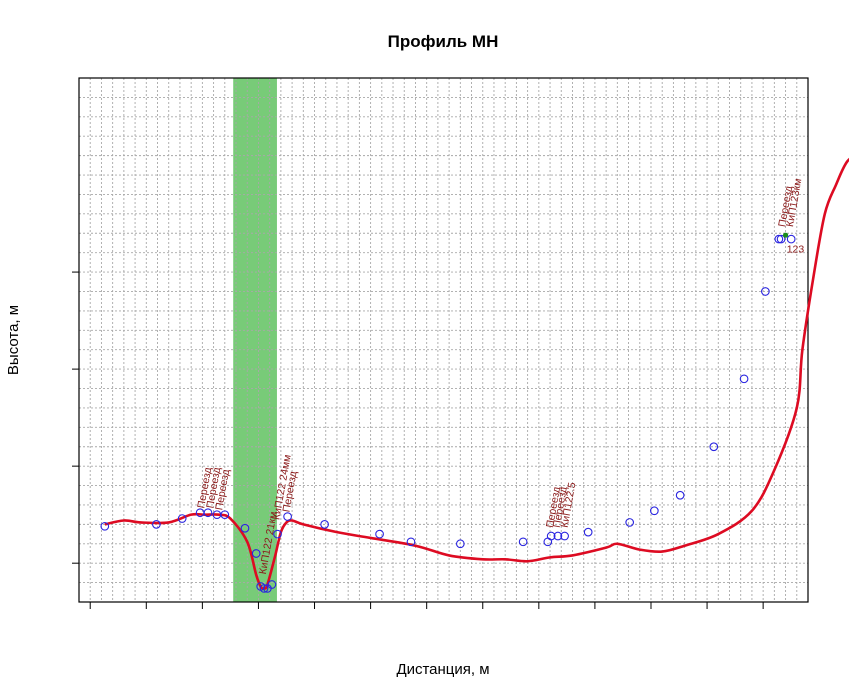 This screenshot has width=849, height=700. I want to click on special-point, so click(785, 235).